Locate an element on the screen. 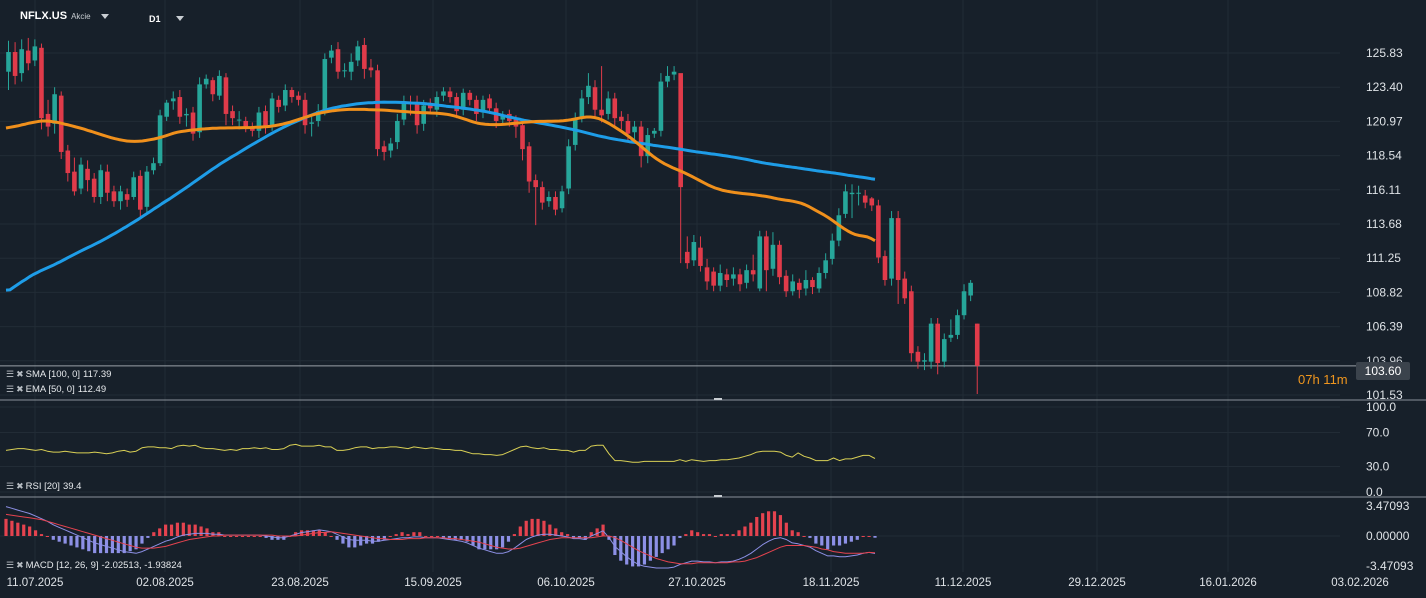 The width and height of the screenshot is (1426, 598). rsi-legend: ☰ ✖ RSI [20] 39.4 is located at coordinates (43, 486).